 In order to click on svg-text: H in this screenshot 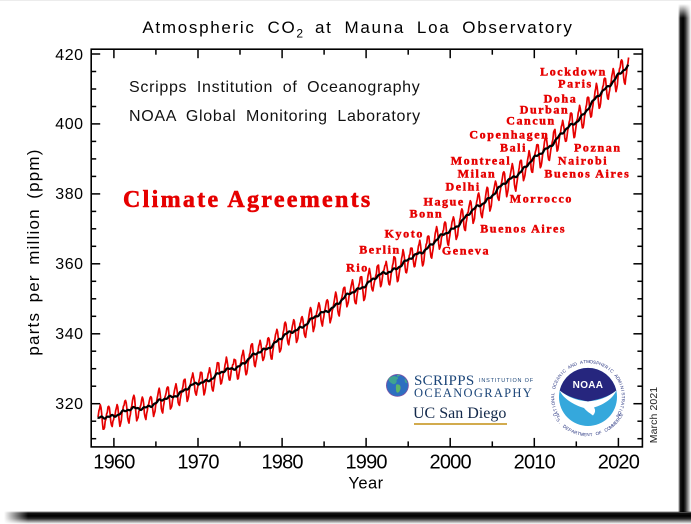, I will do `click(600, 364)`.